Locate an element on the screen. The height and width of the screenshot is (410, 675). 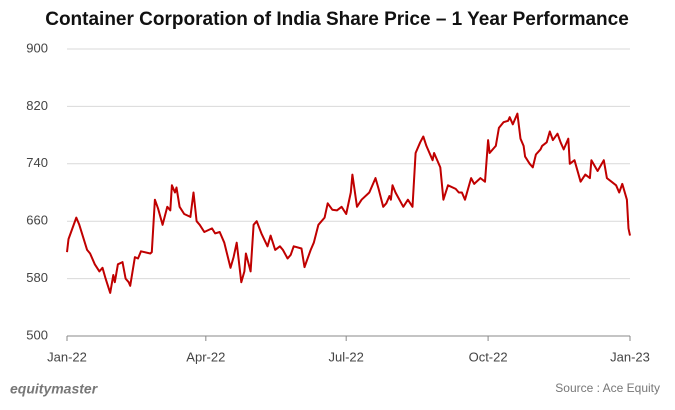
y-tick-label: 900 is located at coordinates (37, 47).